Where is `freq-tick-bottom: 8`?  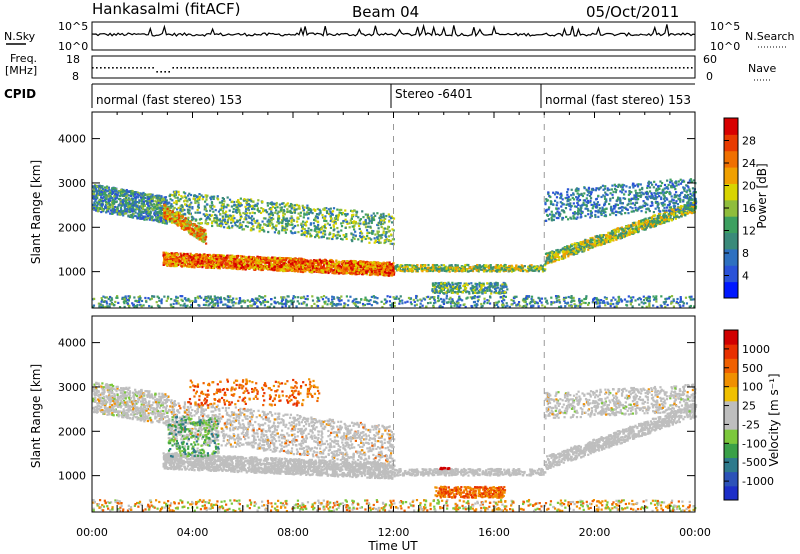
freq-tick-bottom: 8 is located at coordinates (75, 76).